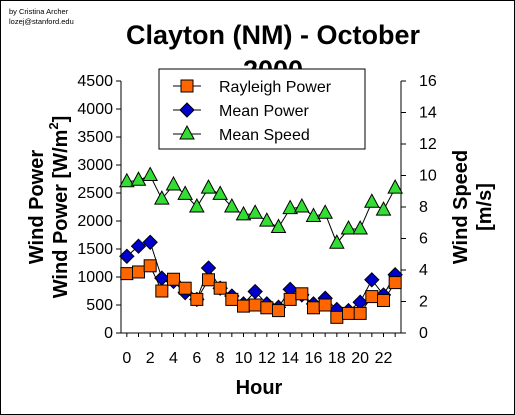 Image resolution: width=515 pixels, height=415 pixels. Describe the element at coordinates (95, 193) in the screenshot. I see `left-tick-label: 2500` at that location.